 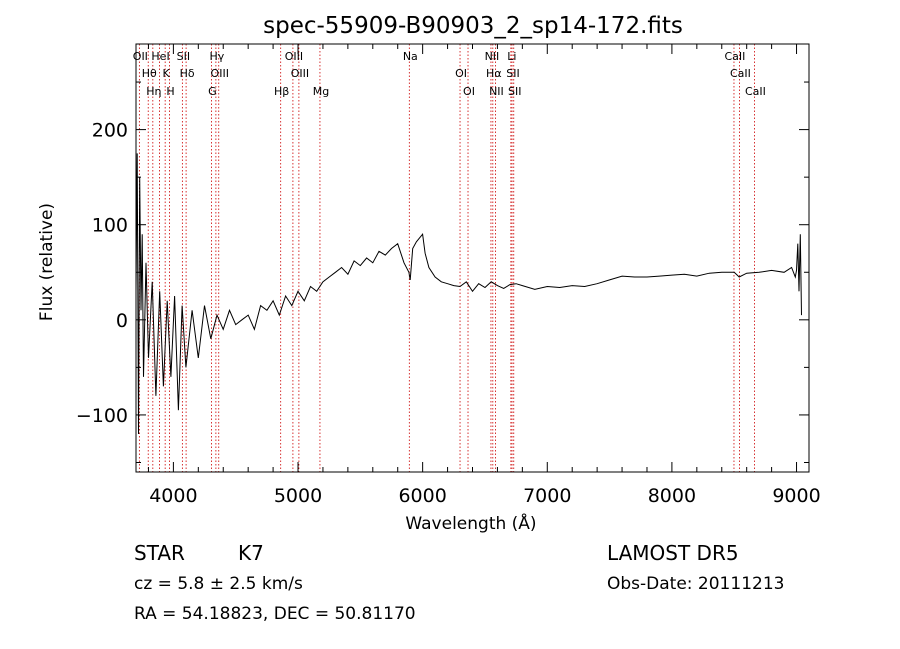 What do you see at coordinates (796, 496) in the screenshot?
I see `x-tick-label: 9000` at bounding box center [796, 496].